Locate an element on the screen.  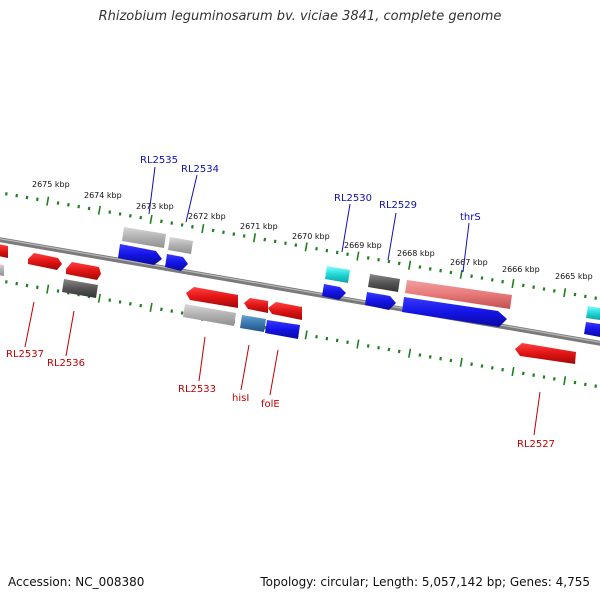
gene-label: RL2533 is located at coordinates (197, 389).